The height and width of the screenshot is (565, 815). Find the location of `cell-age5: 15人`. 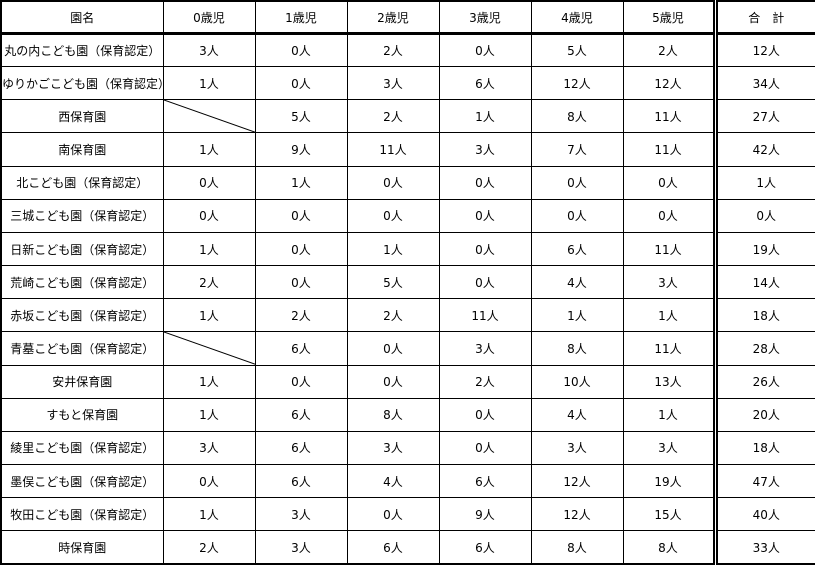

cell-age5: 15人 is located at coordinates (669, 514).